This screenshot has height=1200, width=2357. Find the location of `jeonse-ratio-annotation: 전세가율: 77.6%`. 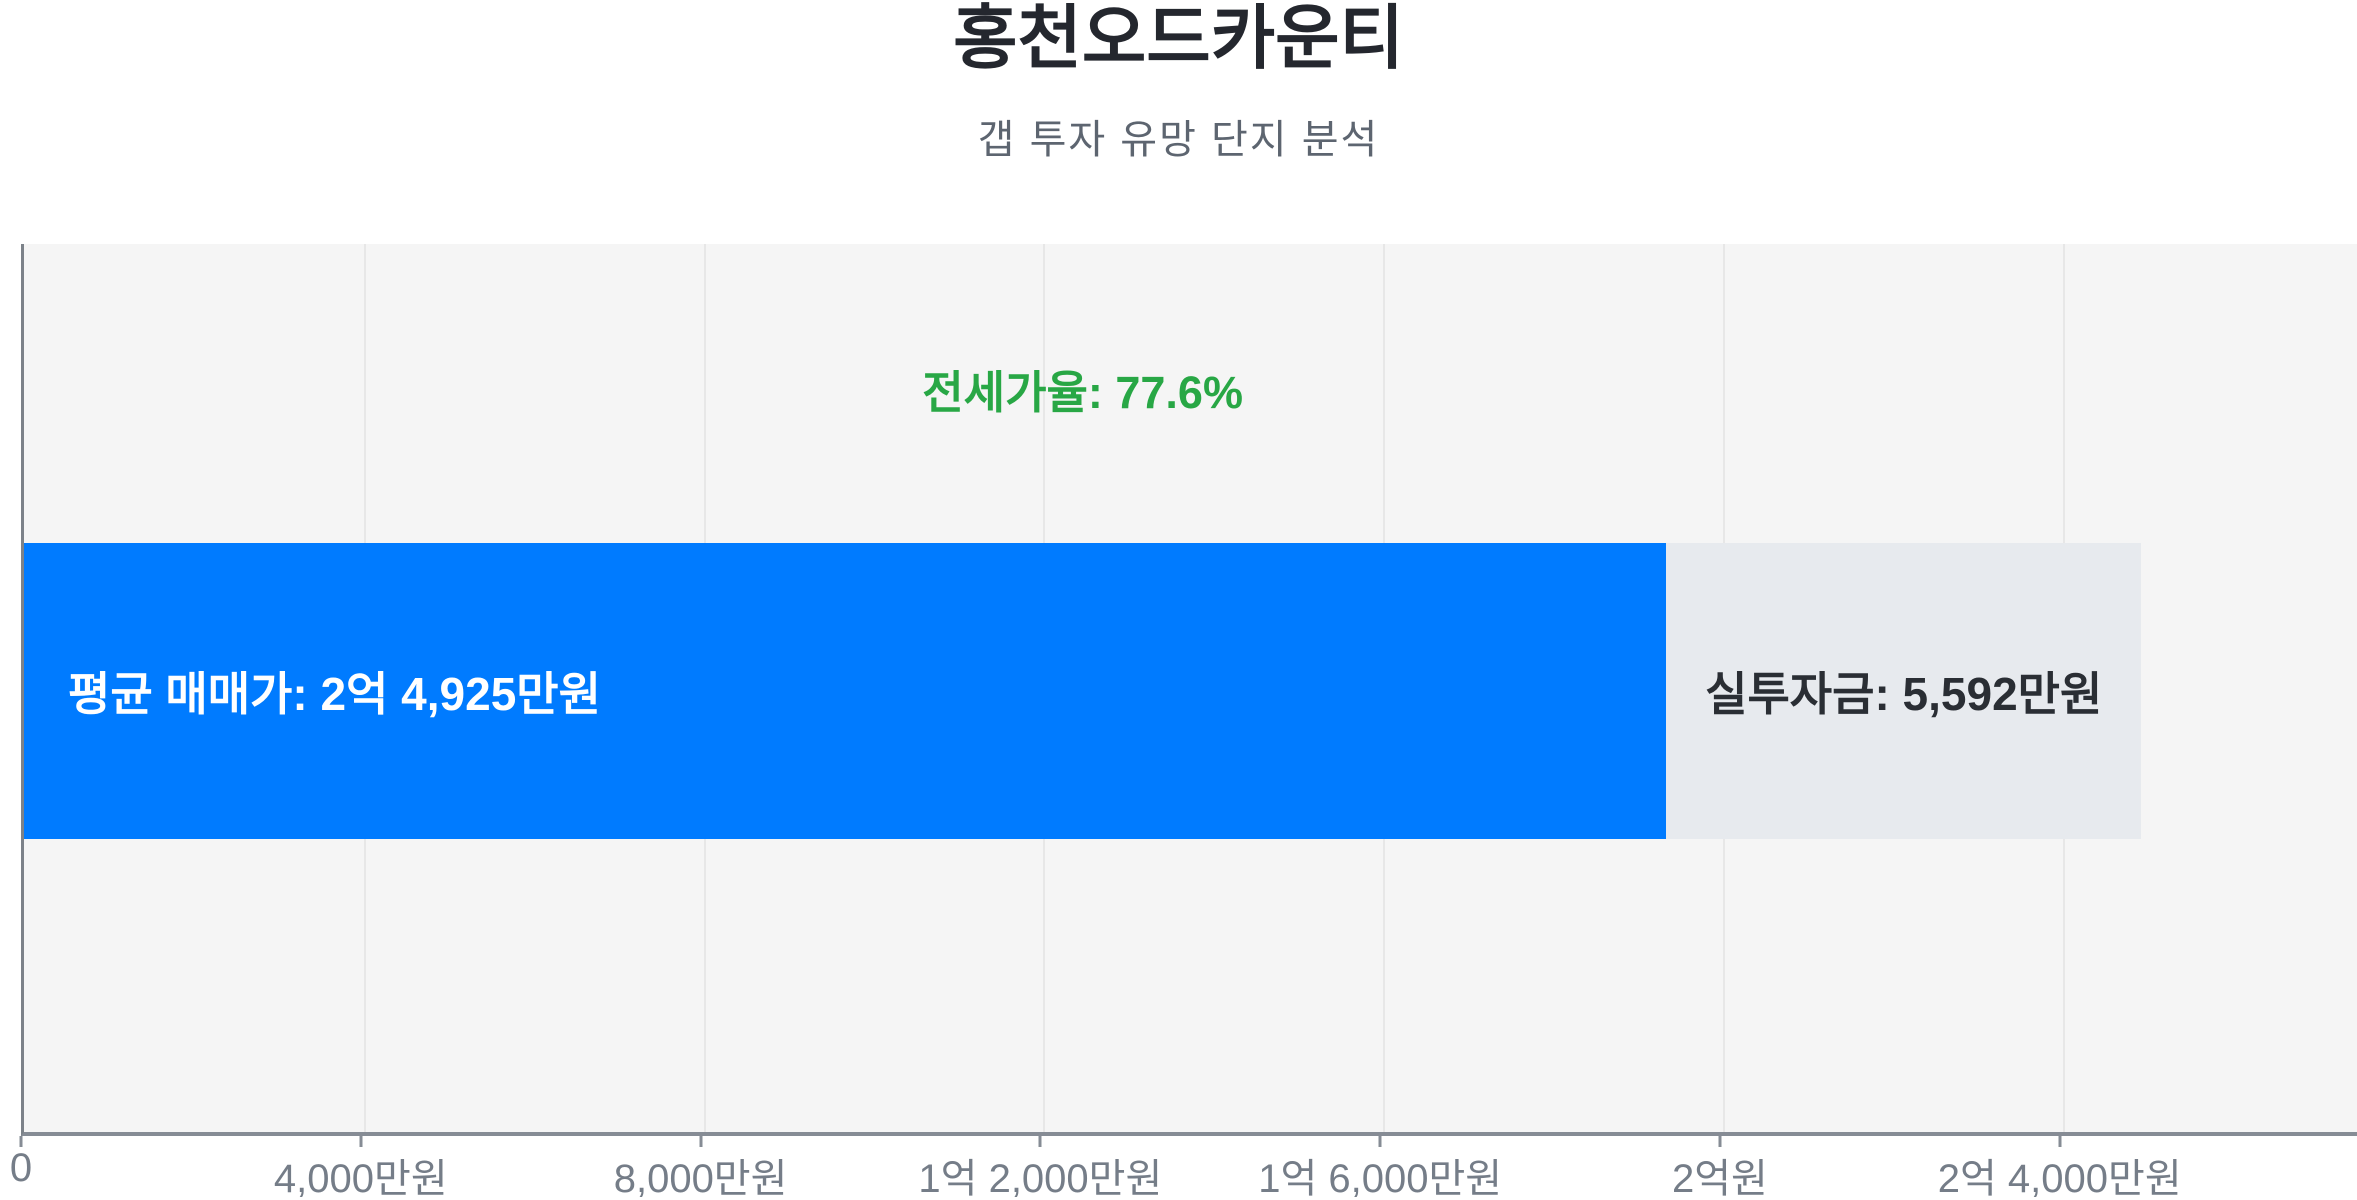

jeonse-ratio-annotation: 전세가율: 77.6% is located at coordinates (1082, 392).